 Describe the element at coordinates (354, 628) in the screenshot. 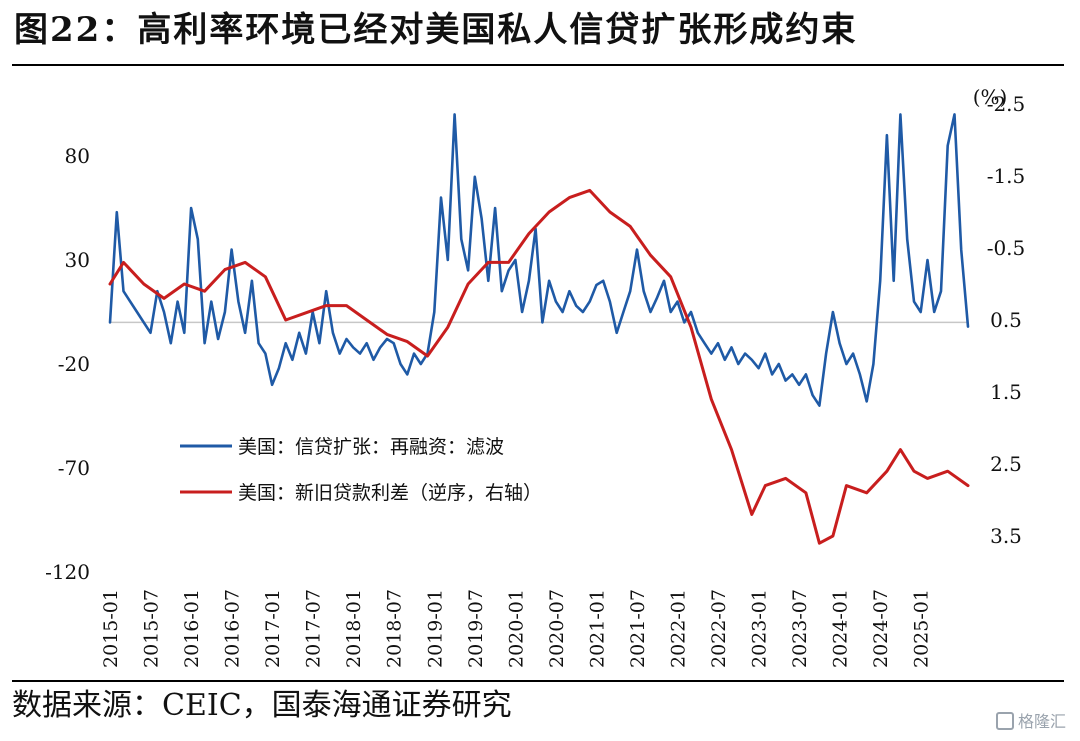

I see `x-tick-label: 2018-01` at that location.